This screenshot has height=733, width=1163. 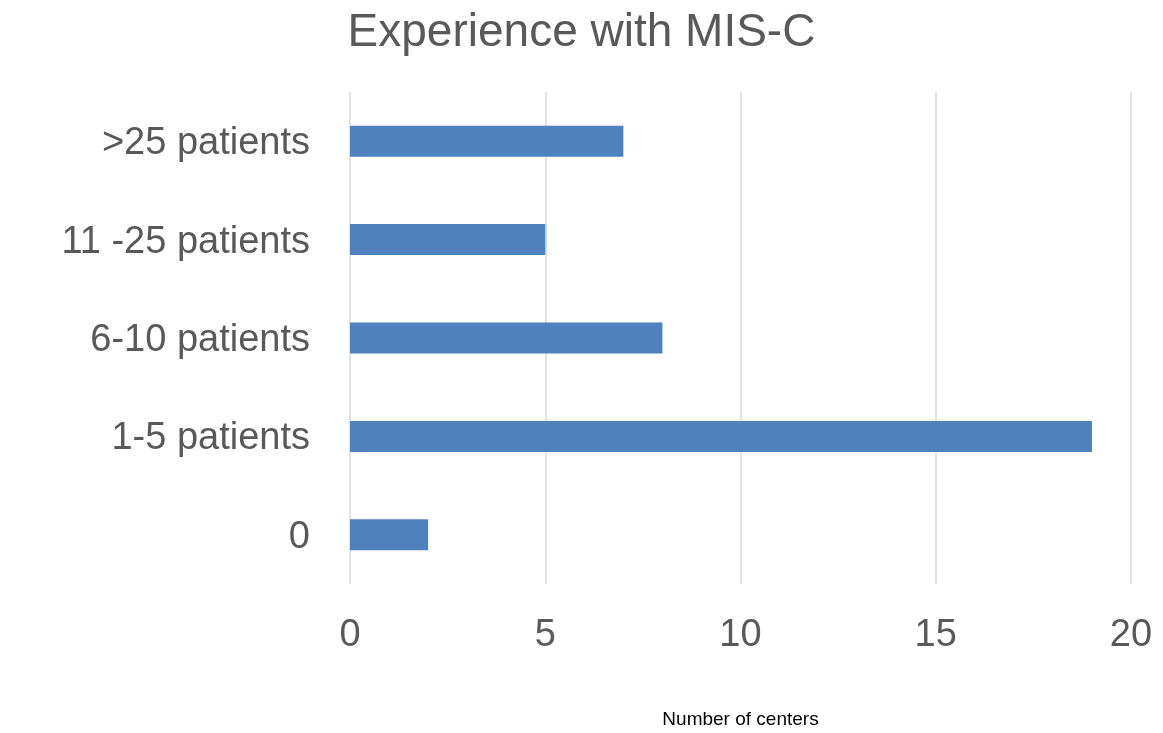 I want to click on y-tick-label: 11 -25 patients, so click(x=185, y=239).